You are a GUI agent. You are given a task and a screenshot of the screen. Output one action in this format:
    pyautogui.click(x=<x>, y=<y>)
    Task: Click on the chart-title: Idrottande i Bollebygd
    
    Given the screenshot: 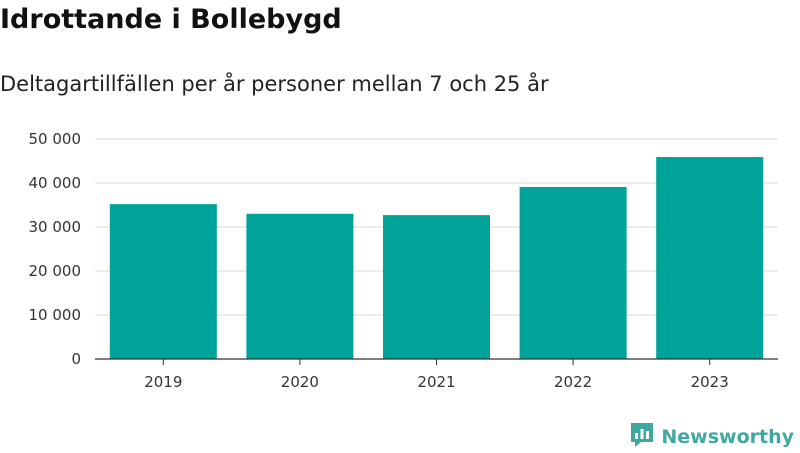 What is the action you would take?
    pyautogui.click(x=171, y=19)
    